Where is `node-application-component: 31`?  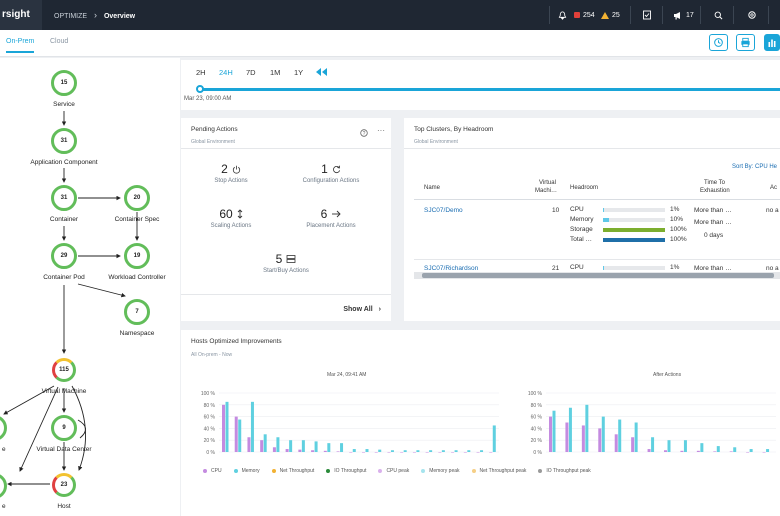 node-application-component: 31 is located at coordinates (64, 141).